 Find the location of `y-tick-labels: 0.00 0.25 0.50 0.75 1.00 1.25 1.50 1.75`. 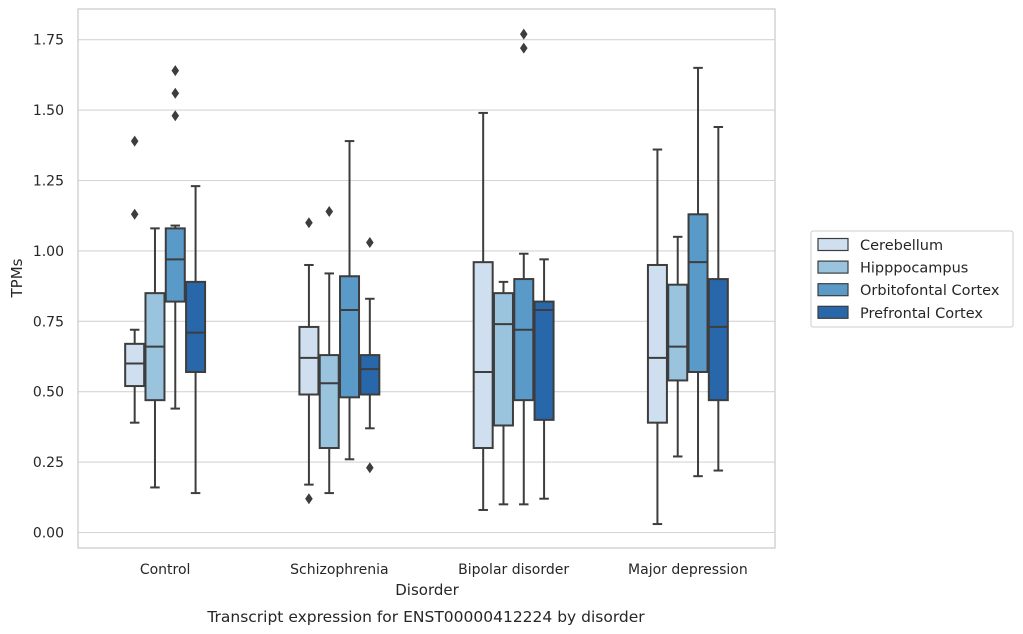

y-tick-labels: 0.00 0.25 0.50 0.75 1.00 1.25 1.50 1.75 is located at coordinates (48, 287).